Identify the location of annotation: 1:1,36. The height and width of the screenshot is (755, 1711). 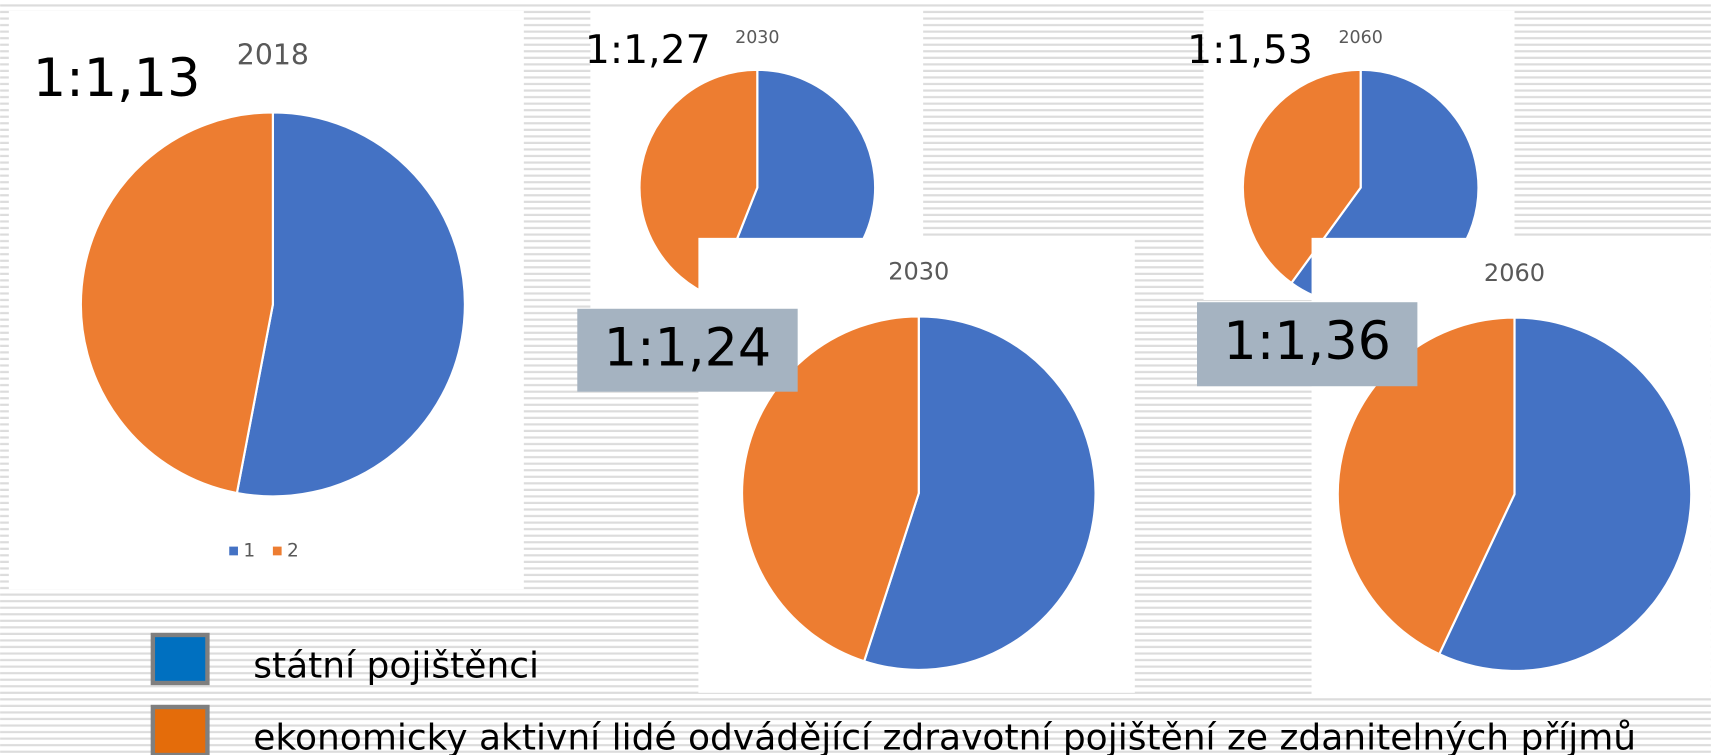
(1307, 341).